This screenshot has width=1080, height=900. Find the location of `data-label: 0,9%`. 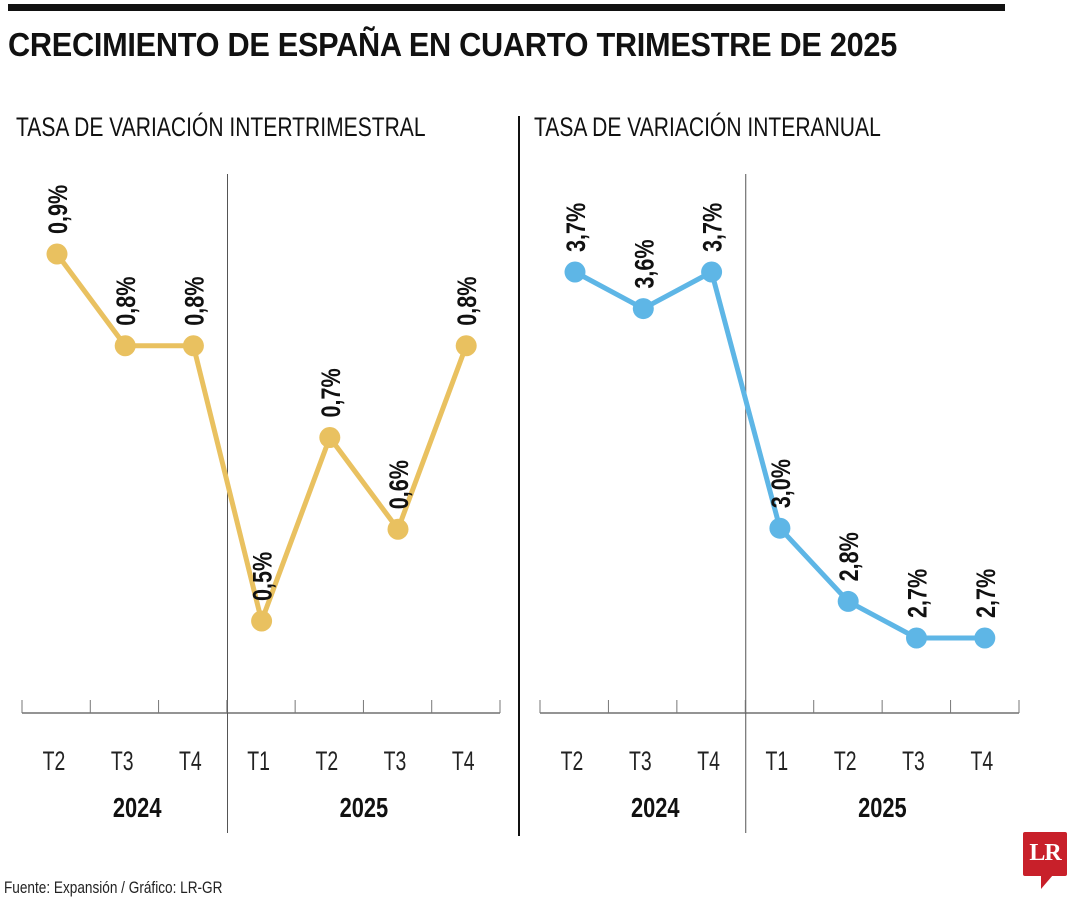

data-label: 0,9% is located at coordinates (59, 209).